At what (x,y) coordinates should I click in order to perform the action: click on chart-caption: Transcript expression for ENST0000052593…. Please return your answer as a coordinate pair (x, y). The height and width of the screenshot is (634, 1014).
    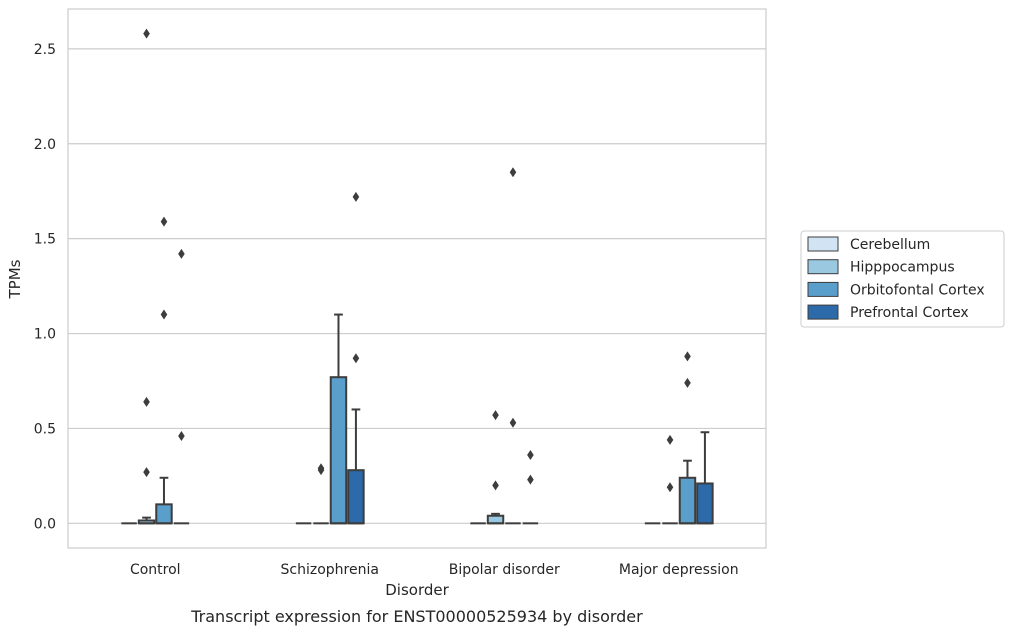
    Looking at the image, I should click on (416, 616).